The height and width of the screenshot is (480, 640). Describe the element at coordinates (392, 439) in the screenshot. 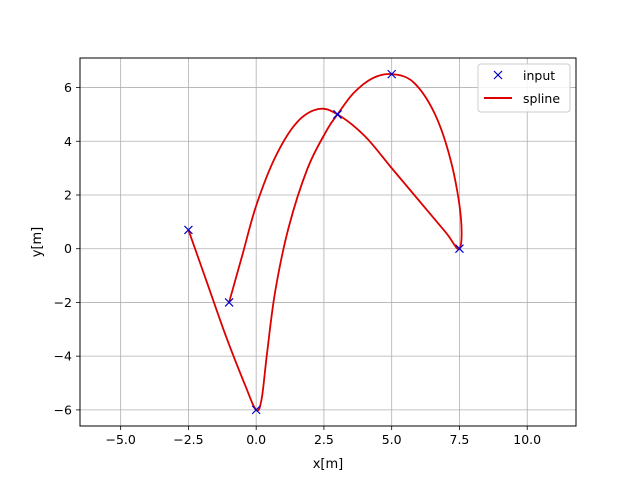

I see `x-tick-label: 5.0` at that location.